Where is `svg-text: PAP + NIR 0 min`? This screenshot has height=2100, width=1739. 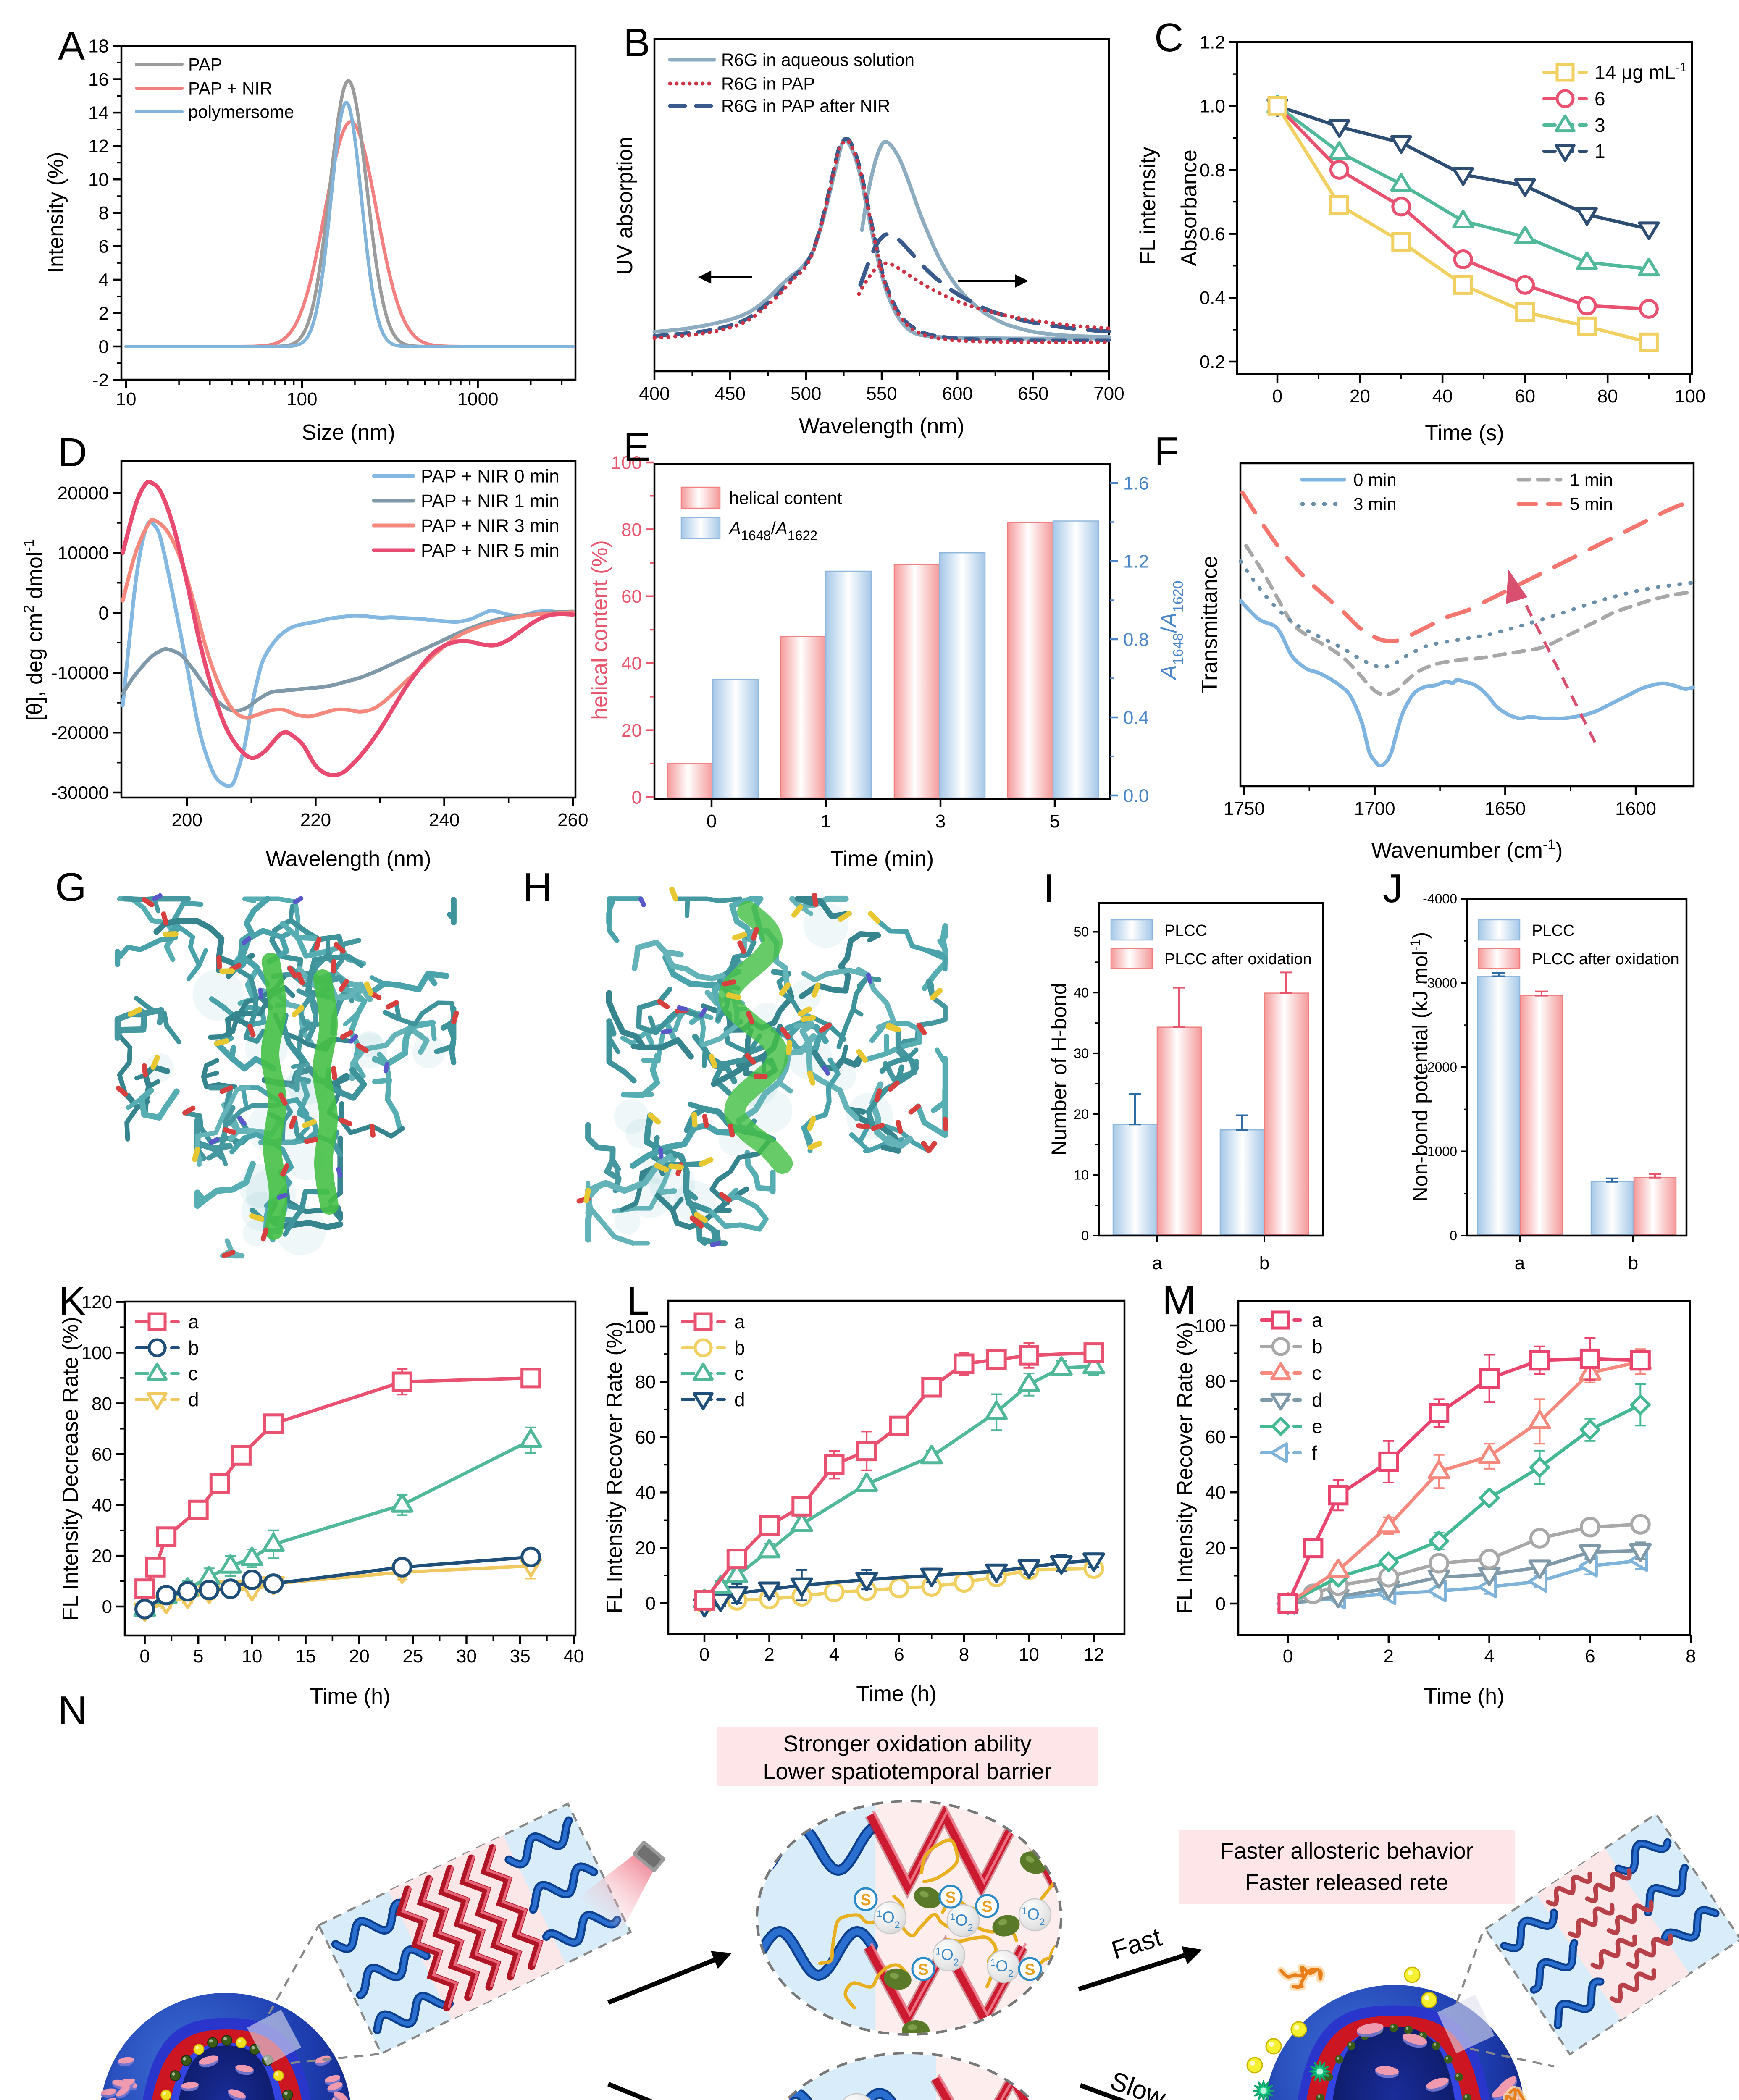 svg-text: PAP + NIR 0 min is located at coordinates (490, 476).